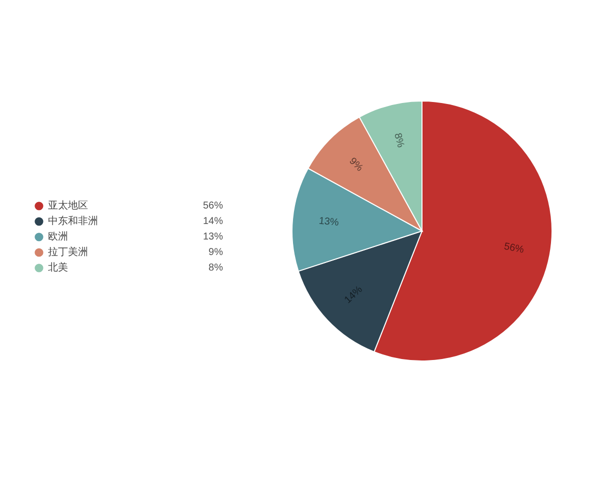 Image resolution: width=600 pixels, height=480 pixels. What do you see at coordinates (58, 268) in the screenshot?
I see `legend-label: 北美` at bounding box center [58, 268].